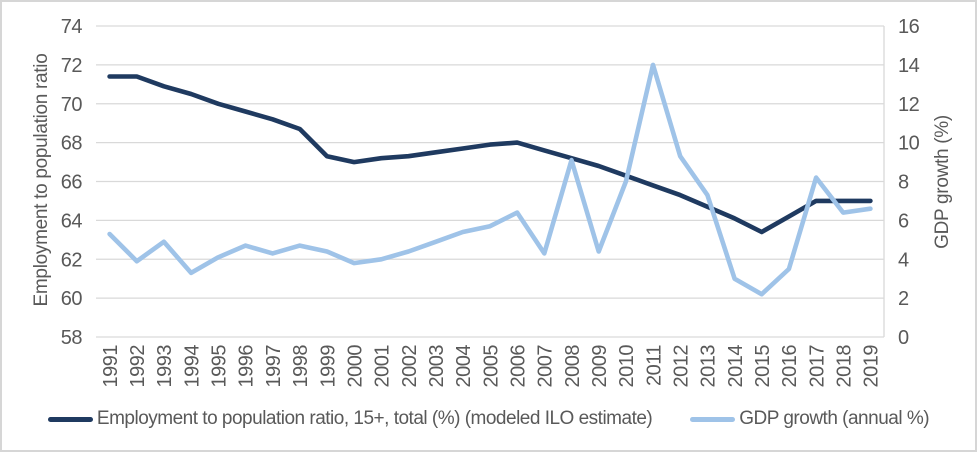 The width and height of the screenshot is (977, 452). I want to click on right-axis-tick: 12, so click(909, 105).